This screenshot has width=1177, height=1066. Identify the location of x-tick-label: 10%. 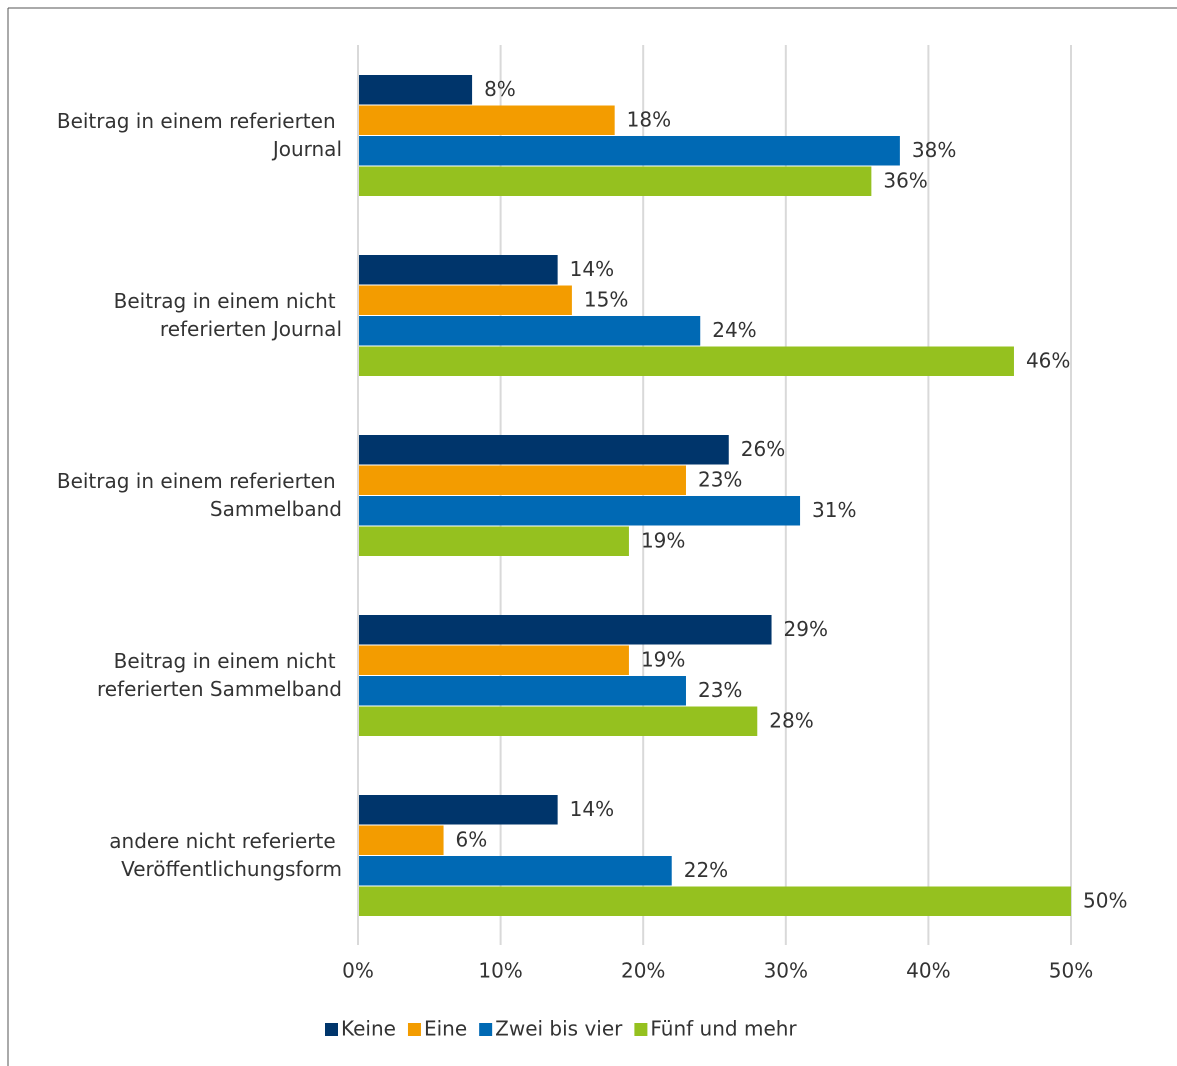
(500, 971).